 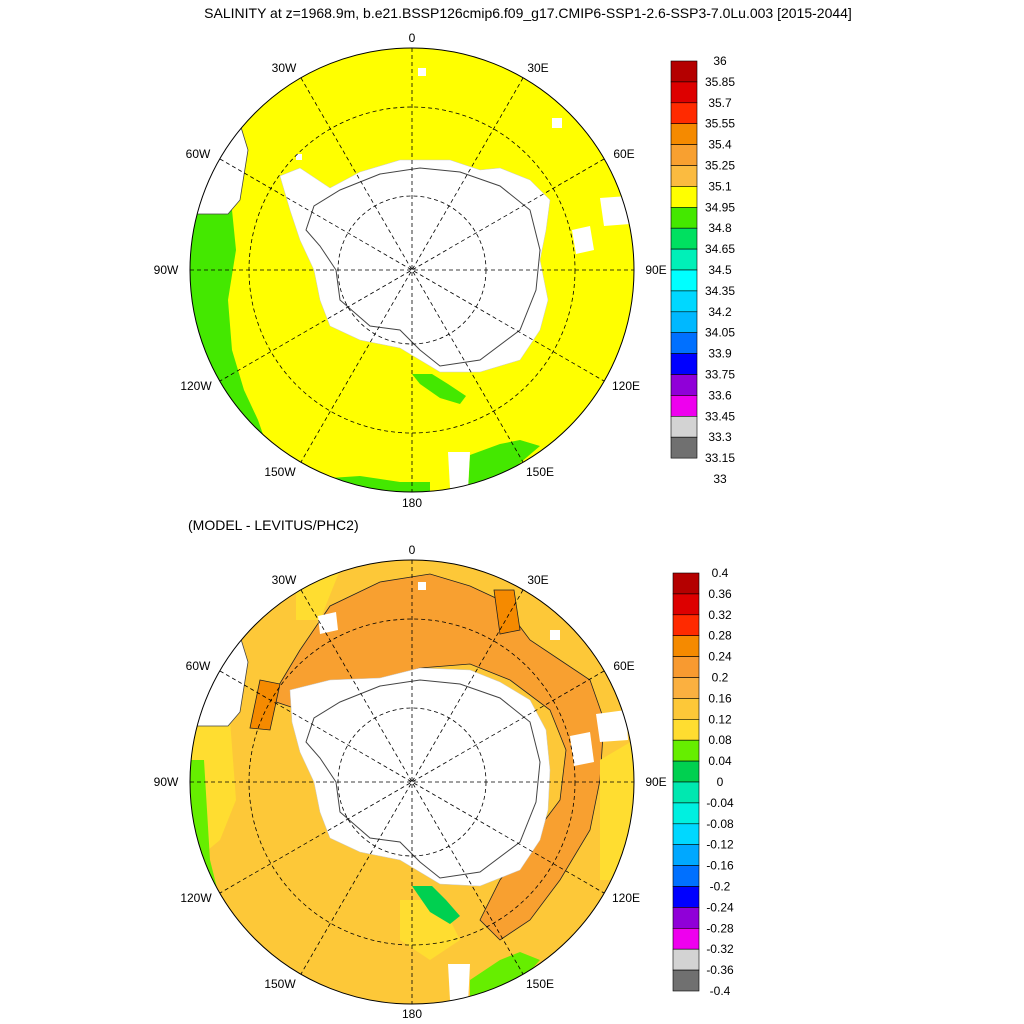 What do you see at coordinates (720, 761) in the screenshot?
I see `colorbar-label: 0.04` at bounding box center [720, 761].